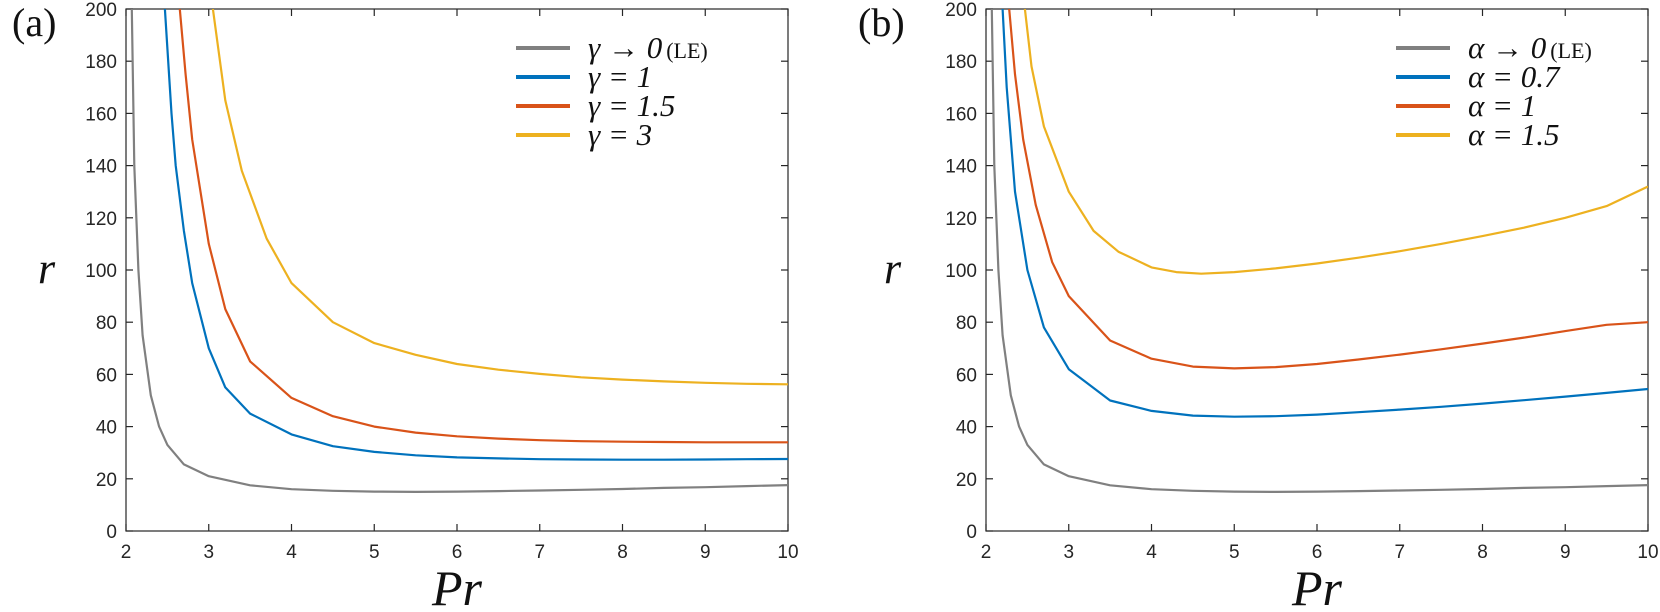  I want to click on legend-label-main: γ = 1, so click(620, 76).